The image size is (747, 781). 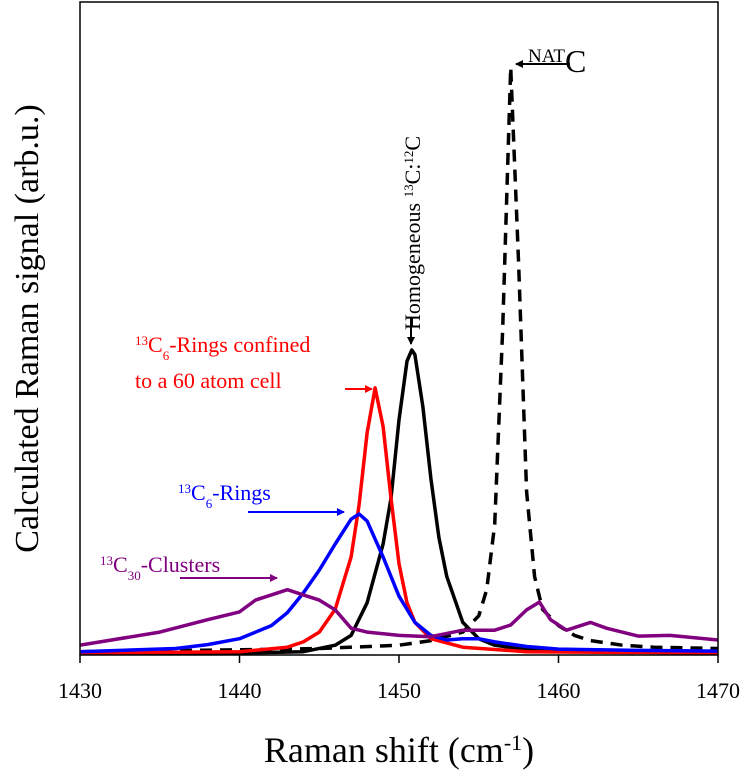 What do you see at coordinates (27, 328) in the screenshot?
I see `y-axis-title: Calculated Raman signal (arb.u.)` at bounding box center [27, 328].